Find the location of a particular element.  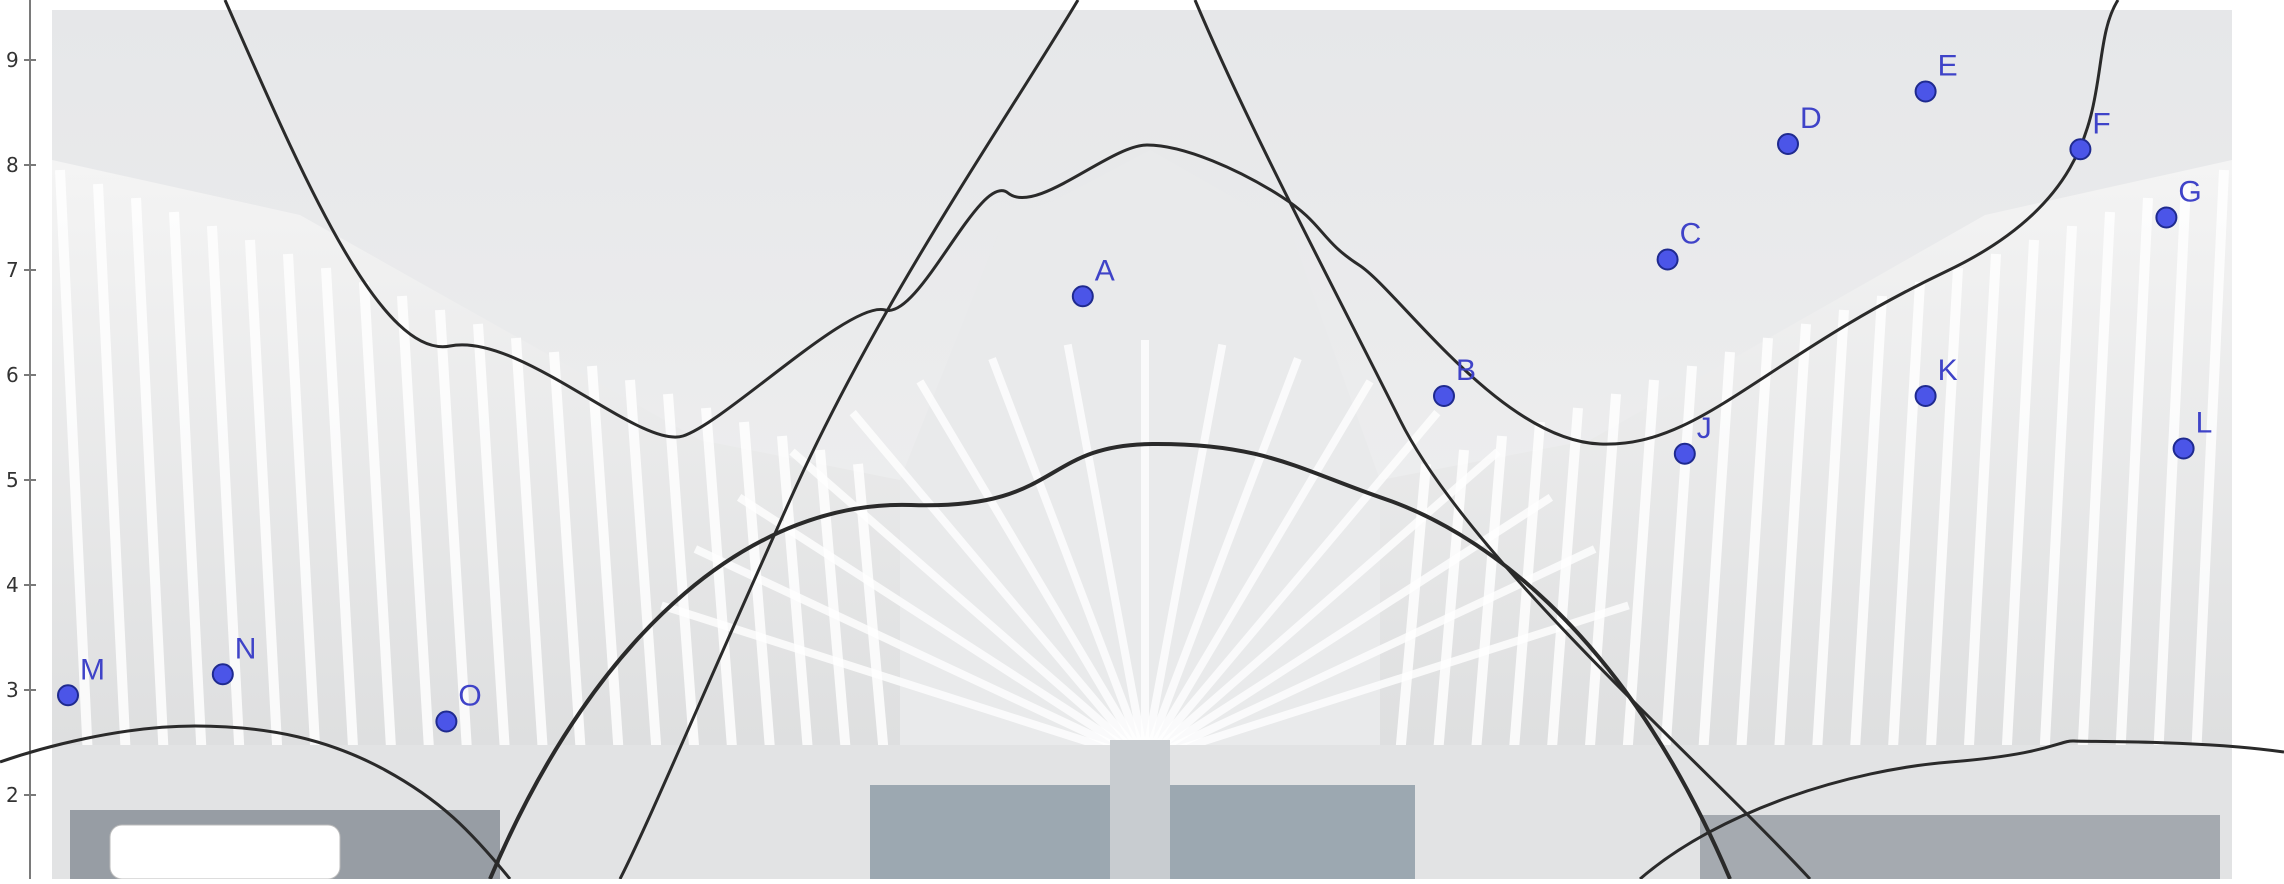

point-label-o: O is located at coordinates (469, 696).